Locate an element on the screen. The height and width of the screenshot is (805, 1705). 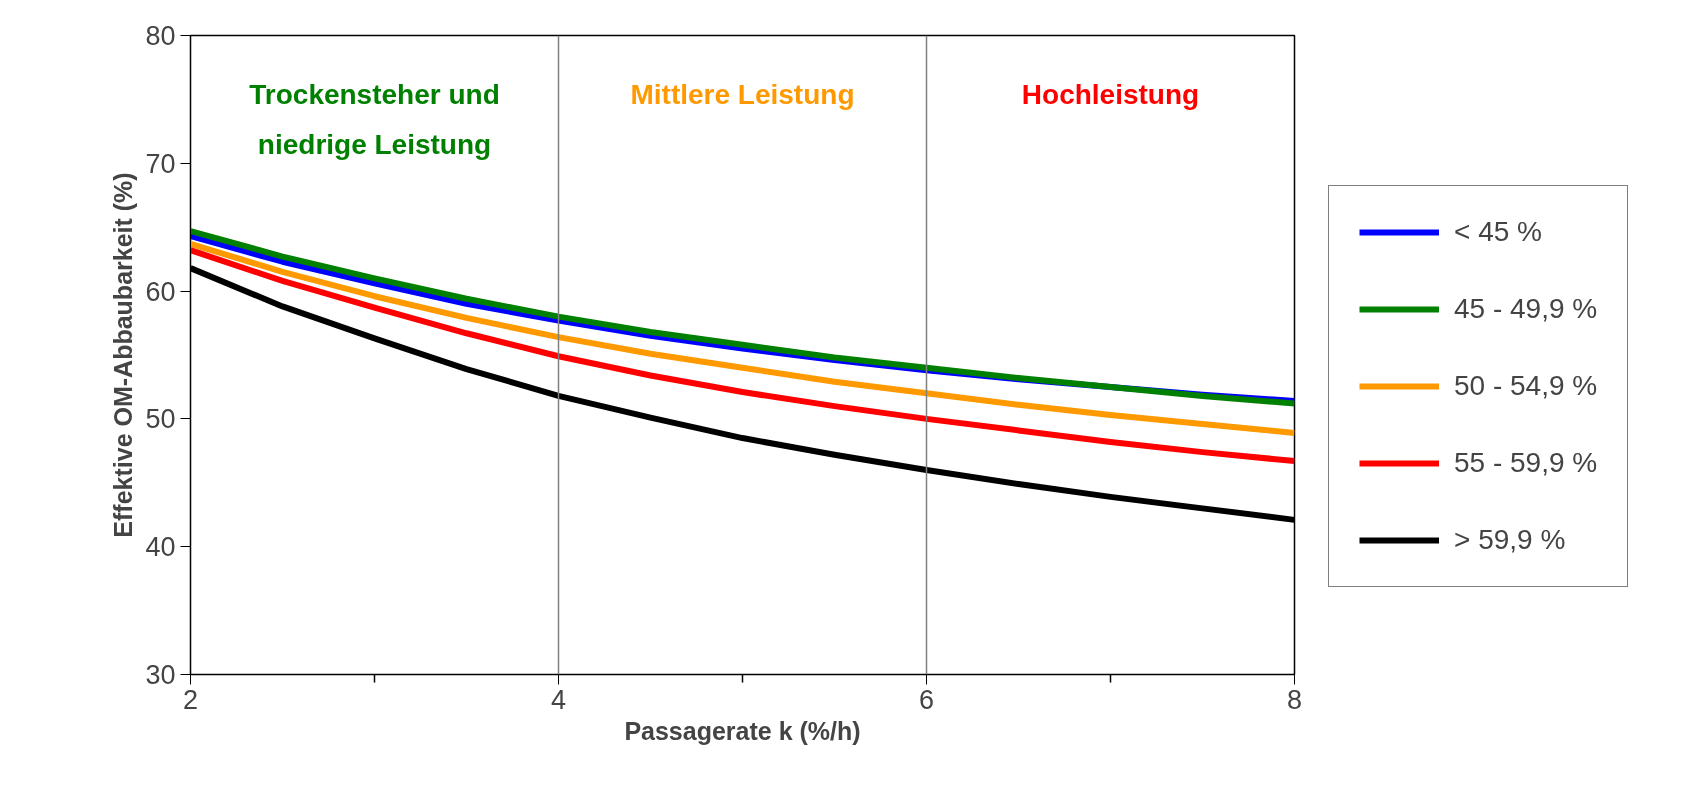
x-tick-label: 6 is located at coordinates (926, 699).